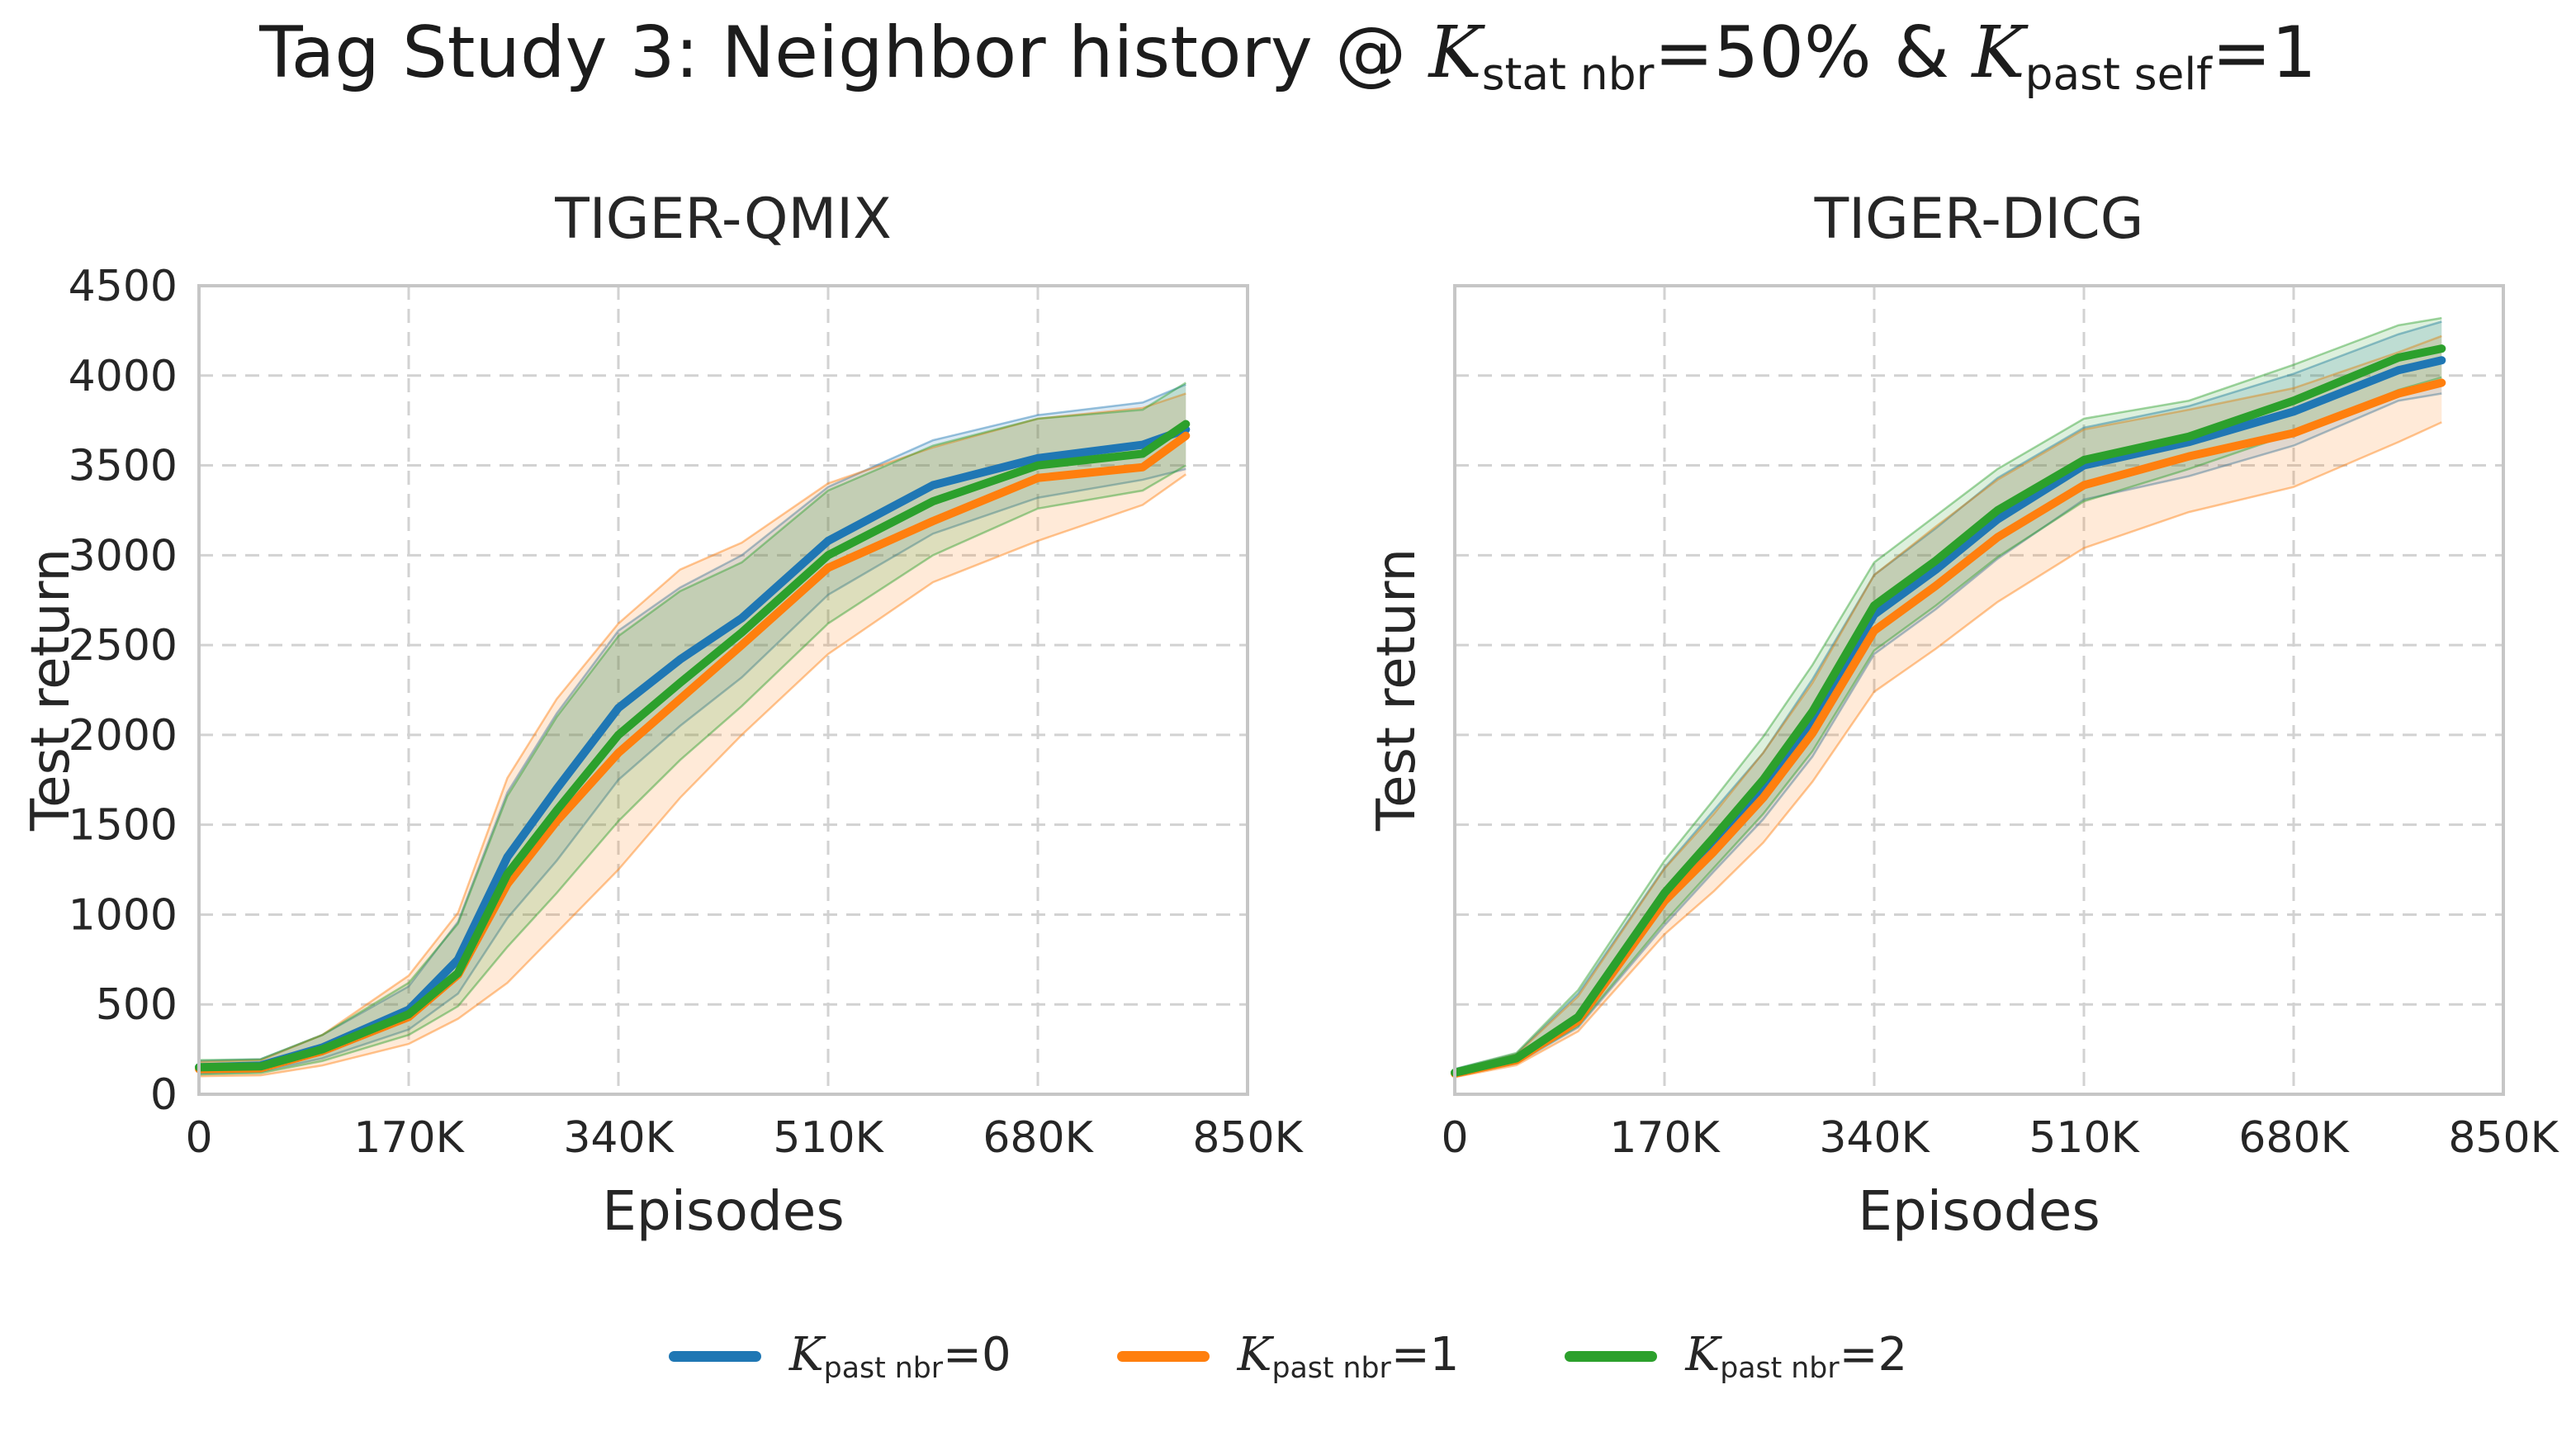 The image size is (2576, 1432). I want to click on figure-title-k2: K, so click(1998, 53).